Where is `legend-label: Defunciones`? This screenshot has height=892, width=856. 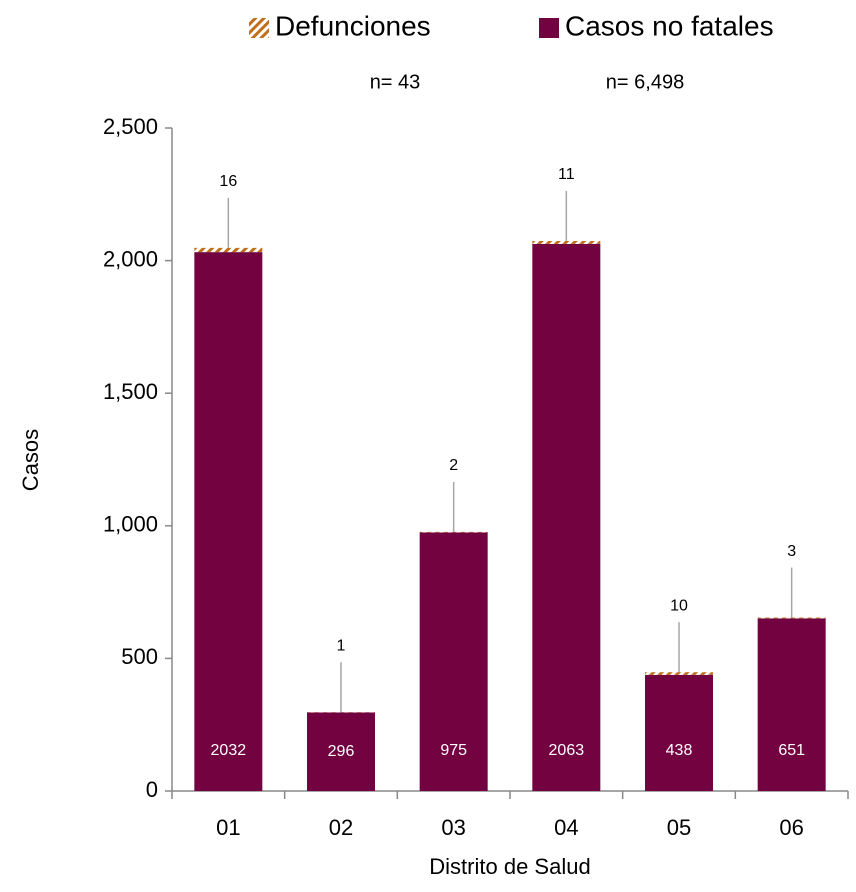 legend-label: Defunciones is located at coordinates (353, 25).